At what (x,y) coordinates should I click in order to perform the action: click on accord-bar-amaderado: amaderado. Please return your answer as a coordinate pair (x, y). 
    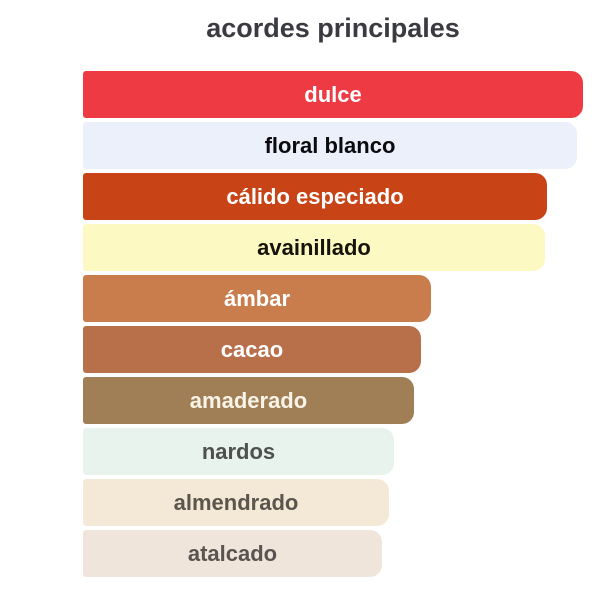
    Looking at the image, I should click on (248, 400).